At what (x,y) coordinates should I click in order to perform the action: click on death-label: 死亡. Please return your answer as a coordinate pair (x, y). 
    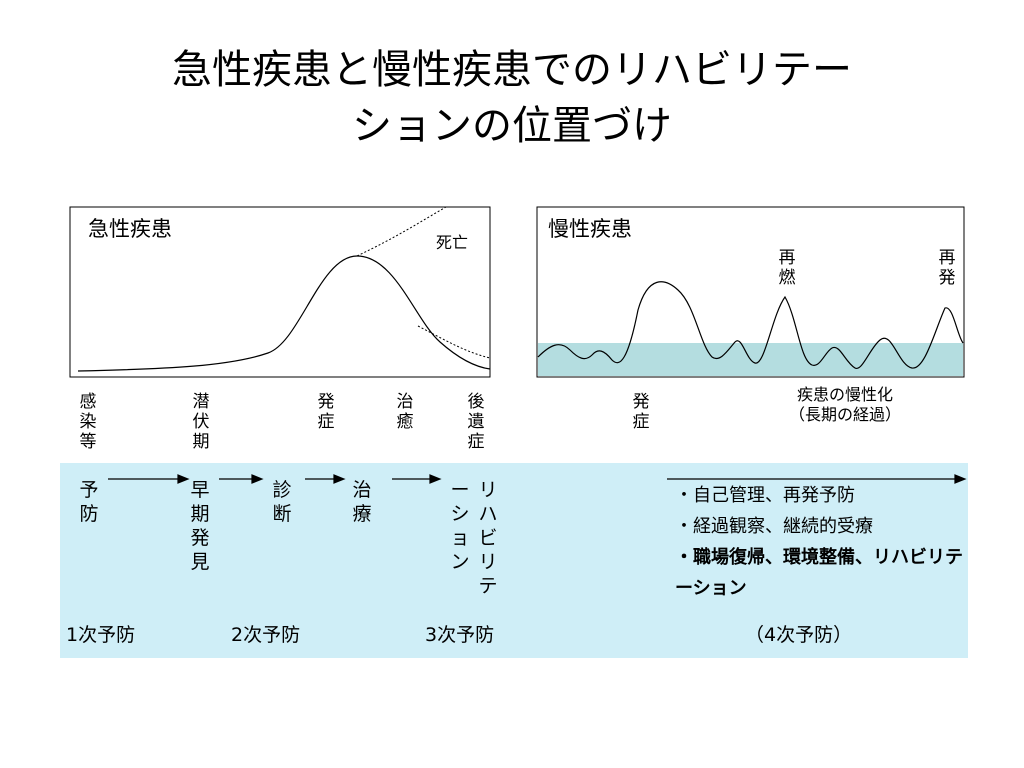
    Looking at the image, I should click on (452, 242).